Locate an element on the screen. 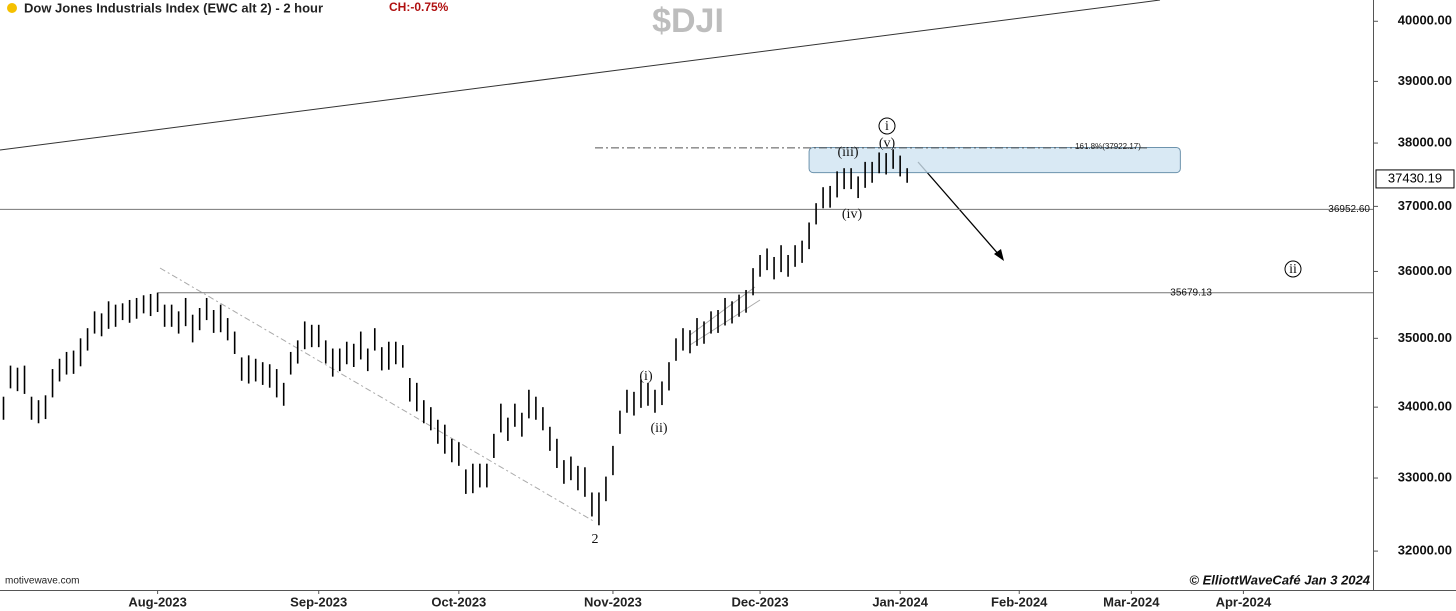 The height and width of the screenshot is (611, 1456). level-label: 35679.13 is located at coordinates (1191, 292).